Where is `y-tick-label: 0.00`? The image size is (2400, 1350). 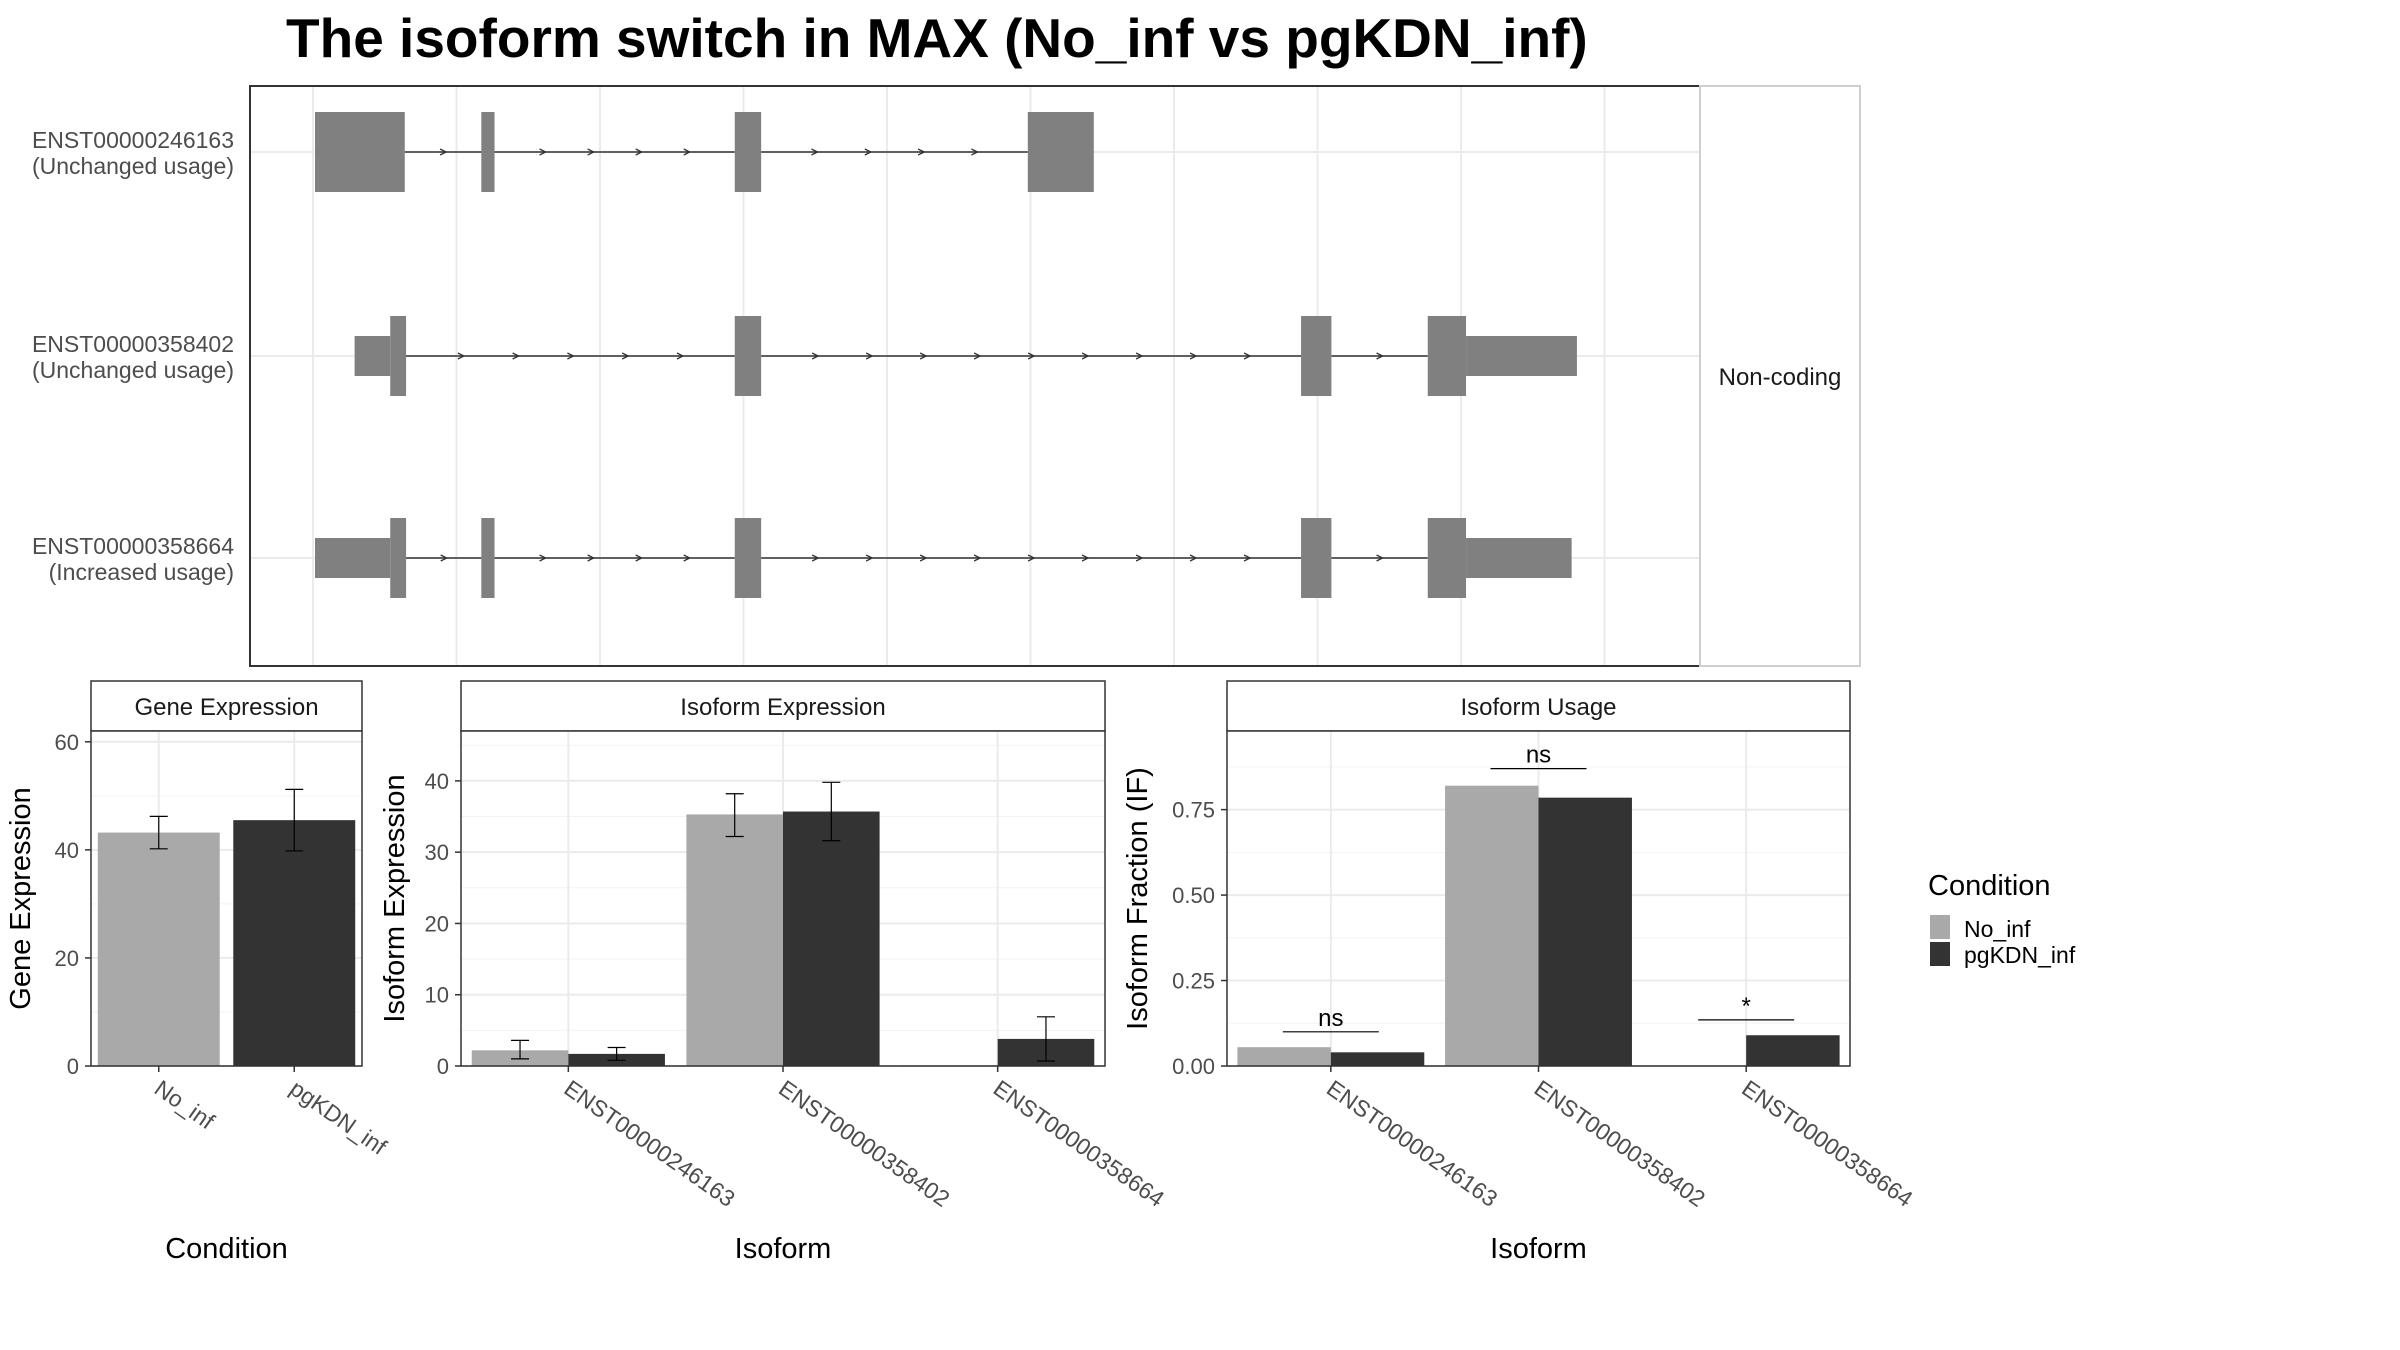 y-tick-label: 0.00 is located at coordinates (1193, 1066).